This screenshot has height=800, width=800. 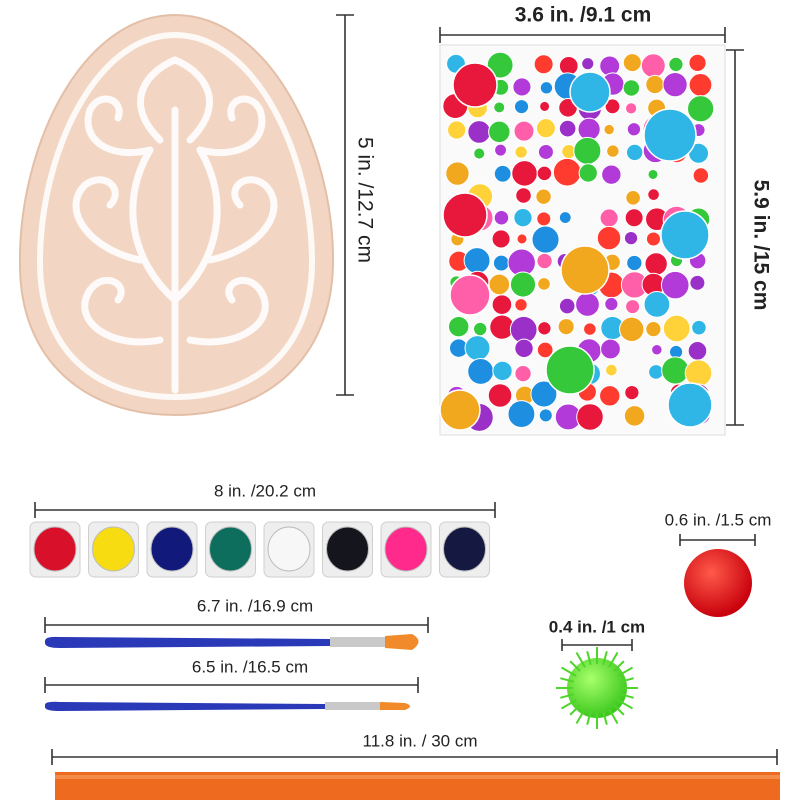 I want to click on ribbon-highlight, so click(x=417, y=777).